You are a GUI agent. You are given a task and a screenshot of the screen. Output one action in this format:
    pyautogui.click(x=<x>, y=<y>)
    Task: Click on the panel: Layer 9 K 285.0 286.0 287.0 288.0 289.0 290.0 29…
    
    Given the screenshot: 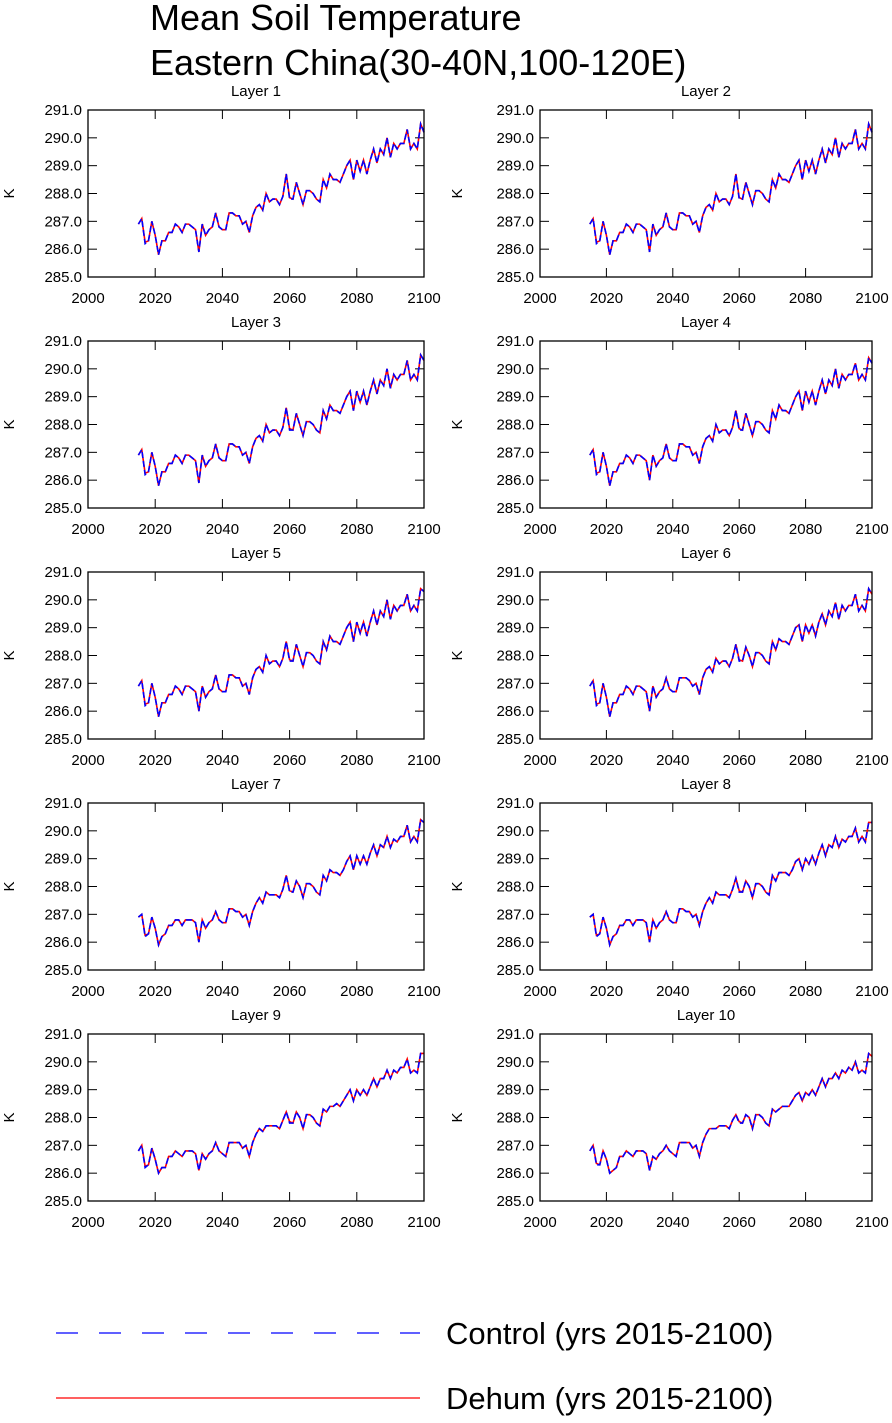 What is the action you would take?
    pyautogui.click(x=221, y=1119)
    